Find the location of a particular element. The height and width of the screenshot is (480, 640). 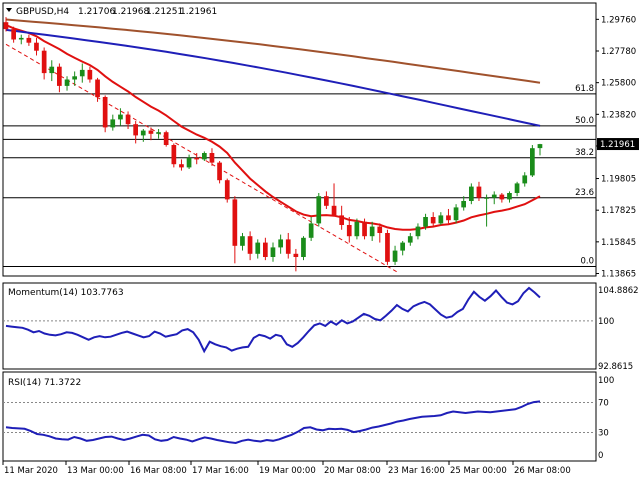

price-tick-label: 1.23820 is located at coordinates (618, 115).